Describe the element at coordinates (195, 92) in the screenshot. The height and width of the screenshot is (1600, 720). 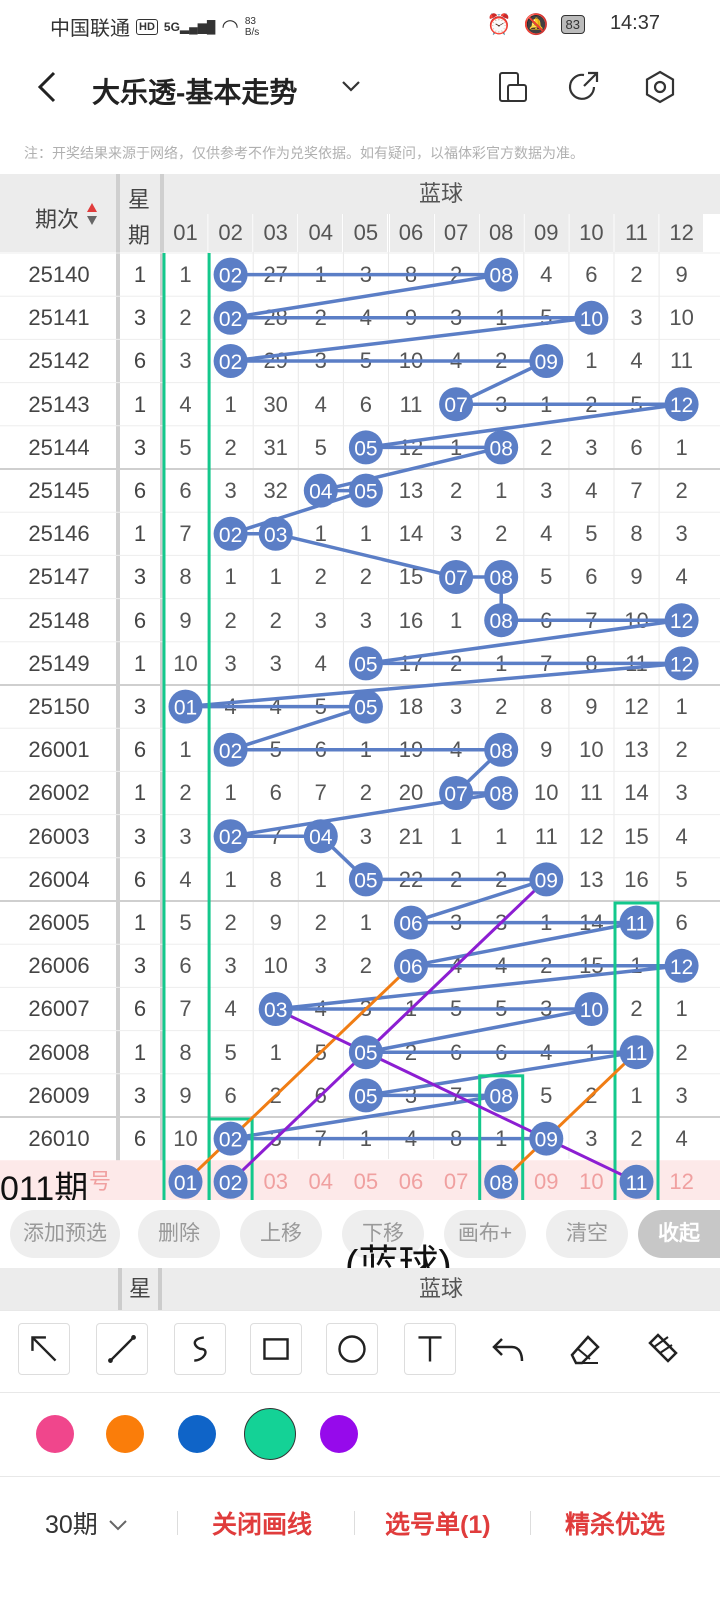
I see `page-title: 大乐透-基本走势` at that location.